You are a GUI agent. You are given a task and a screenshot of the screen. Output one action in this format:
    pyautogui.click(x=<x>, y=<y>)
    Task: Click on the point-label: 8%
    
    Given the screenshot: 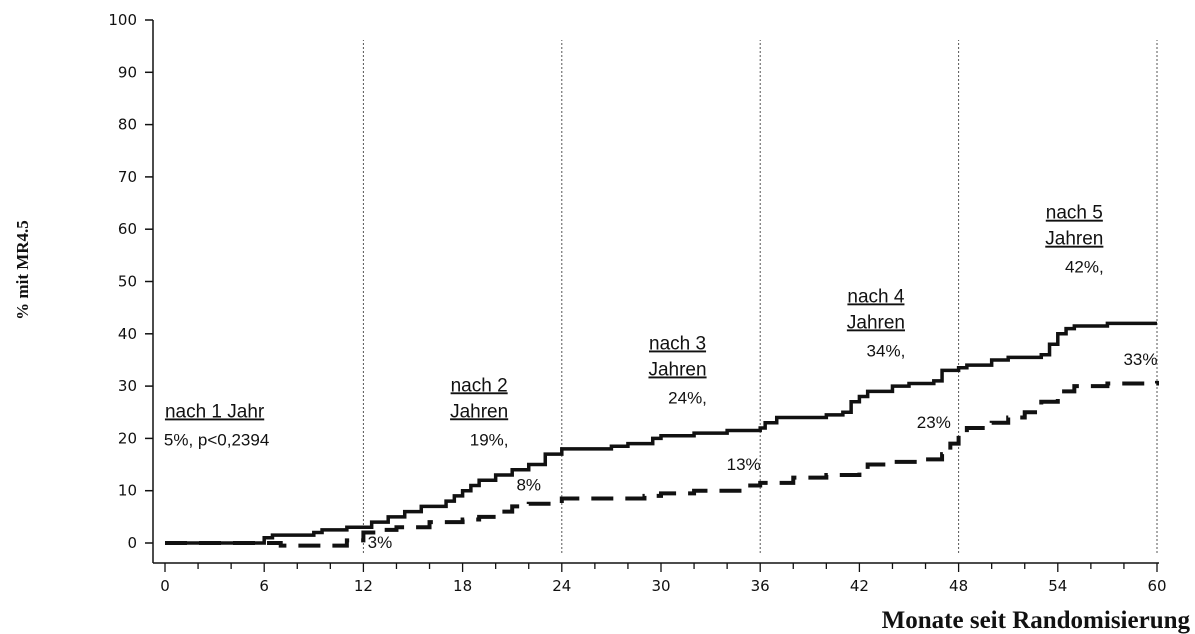 What is the action you would take?
    pyautogui.click(x=528, y=485)
    